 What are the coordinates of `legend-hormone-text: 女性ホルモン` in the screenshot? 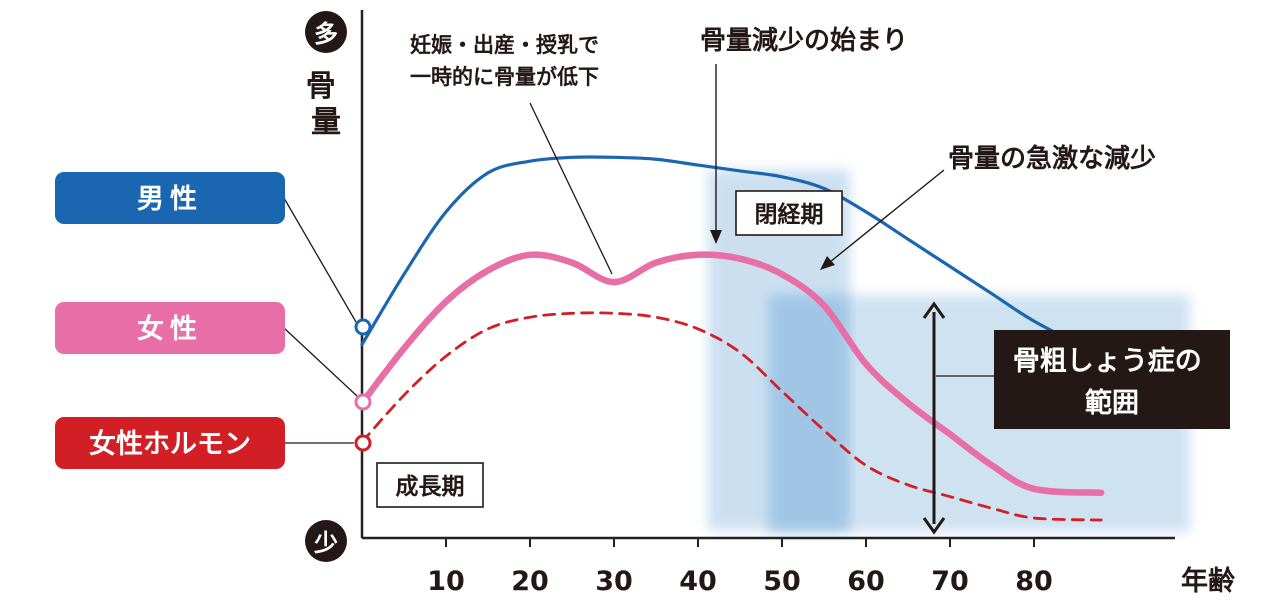 It's located at (170, 444).